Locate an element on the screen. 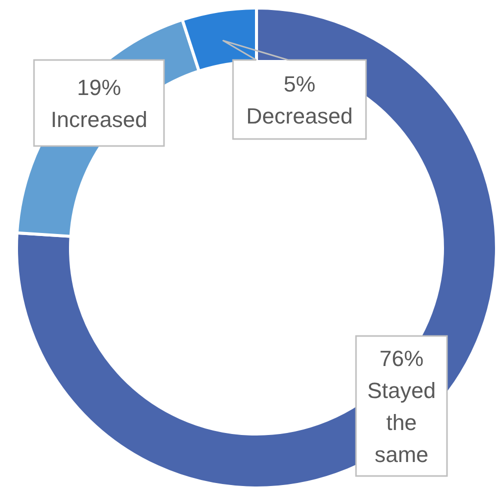 The image size is (499, 489). slice-label: Increased is located at coordinates (99, 119).